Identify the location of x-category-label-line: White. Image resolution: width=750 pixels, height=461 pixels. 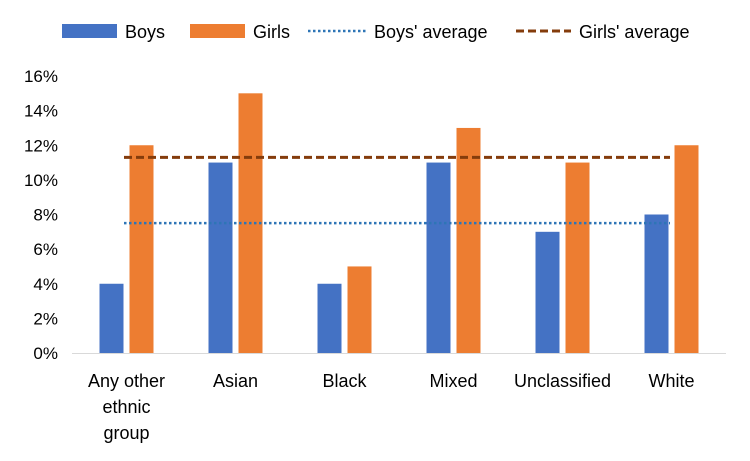
(671, 381).